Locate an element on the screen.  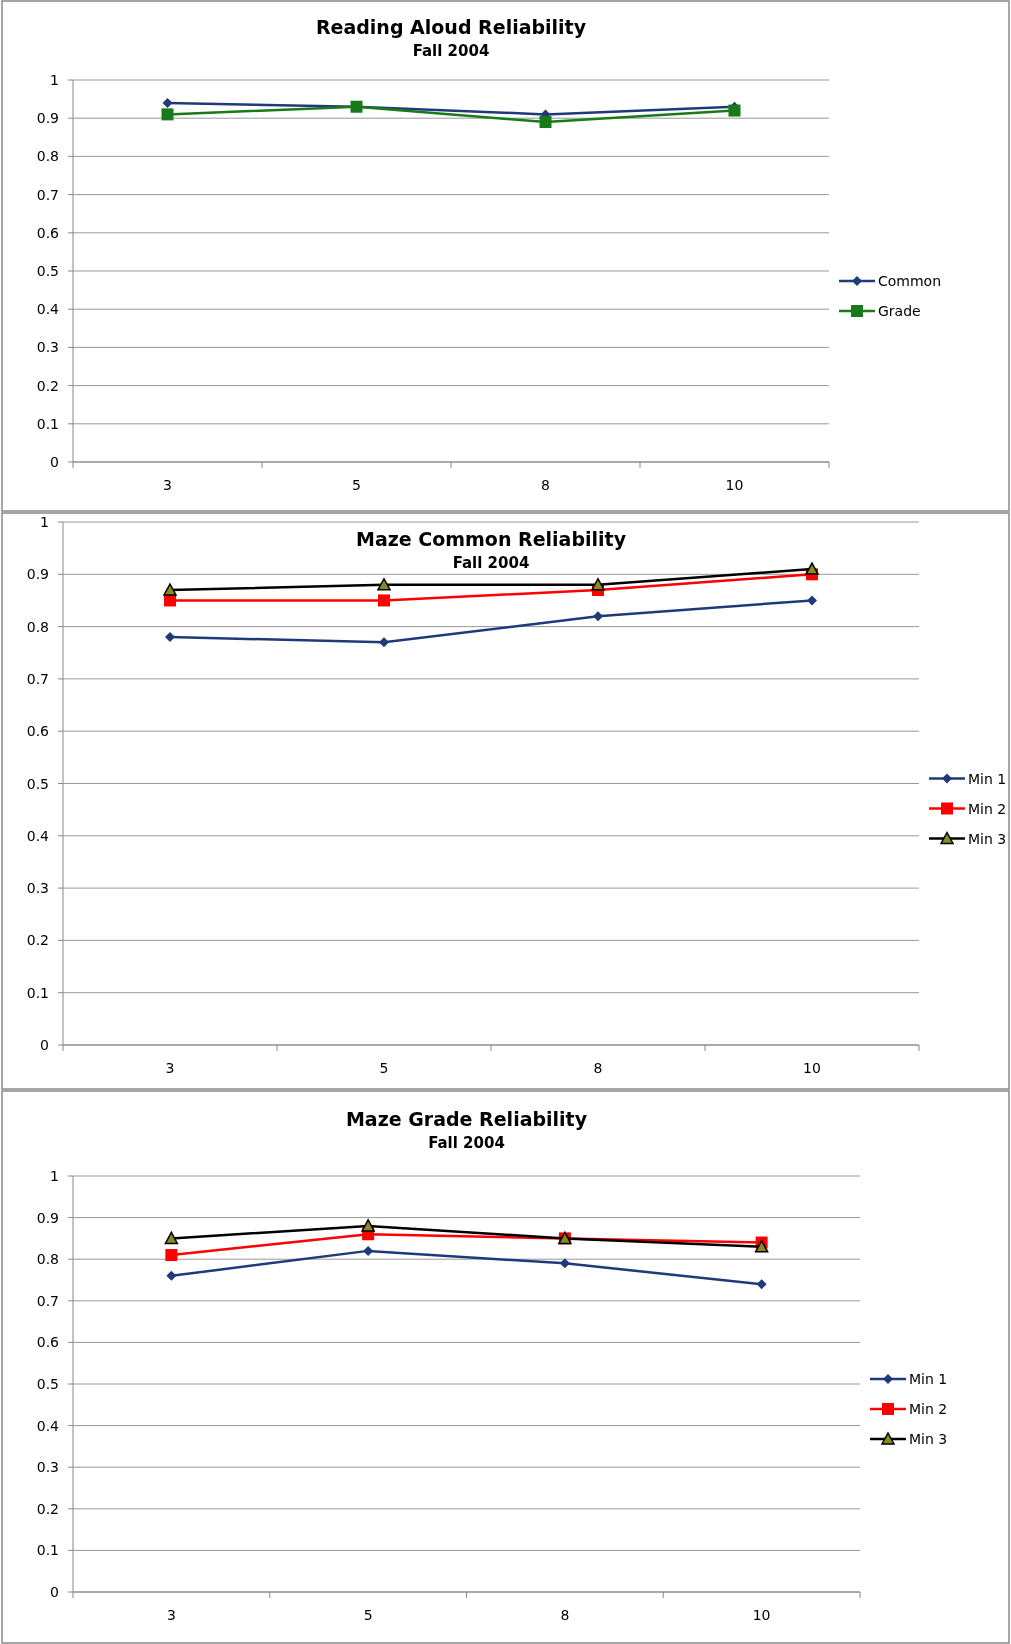
chart-title: Maze Grade Reliability is located at coordinates (466, 1119).